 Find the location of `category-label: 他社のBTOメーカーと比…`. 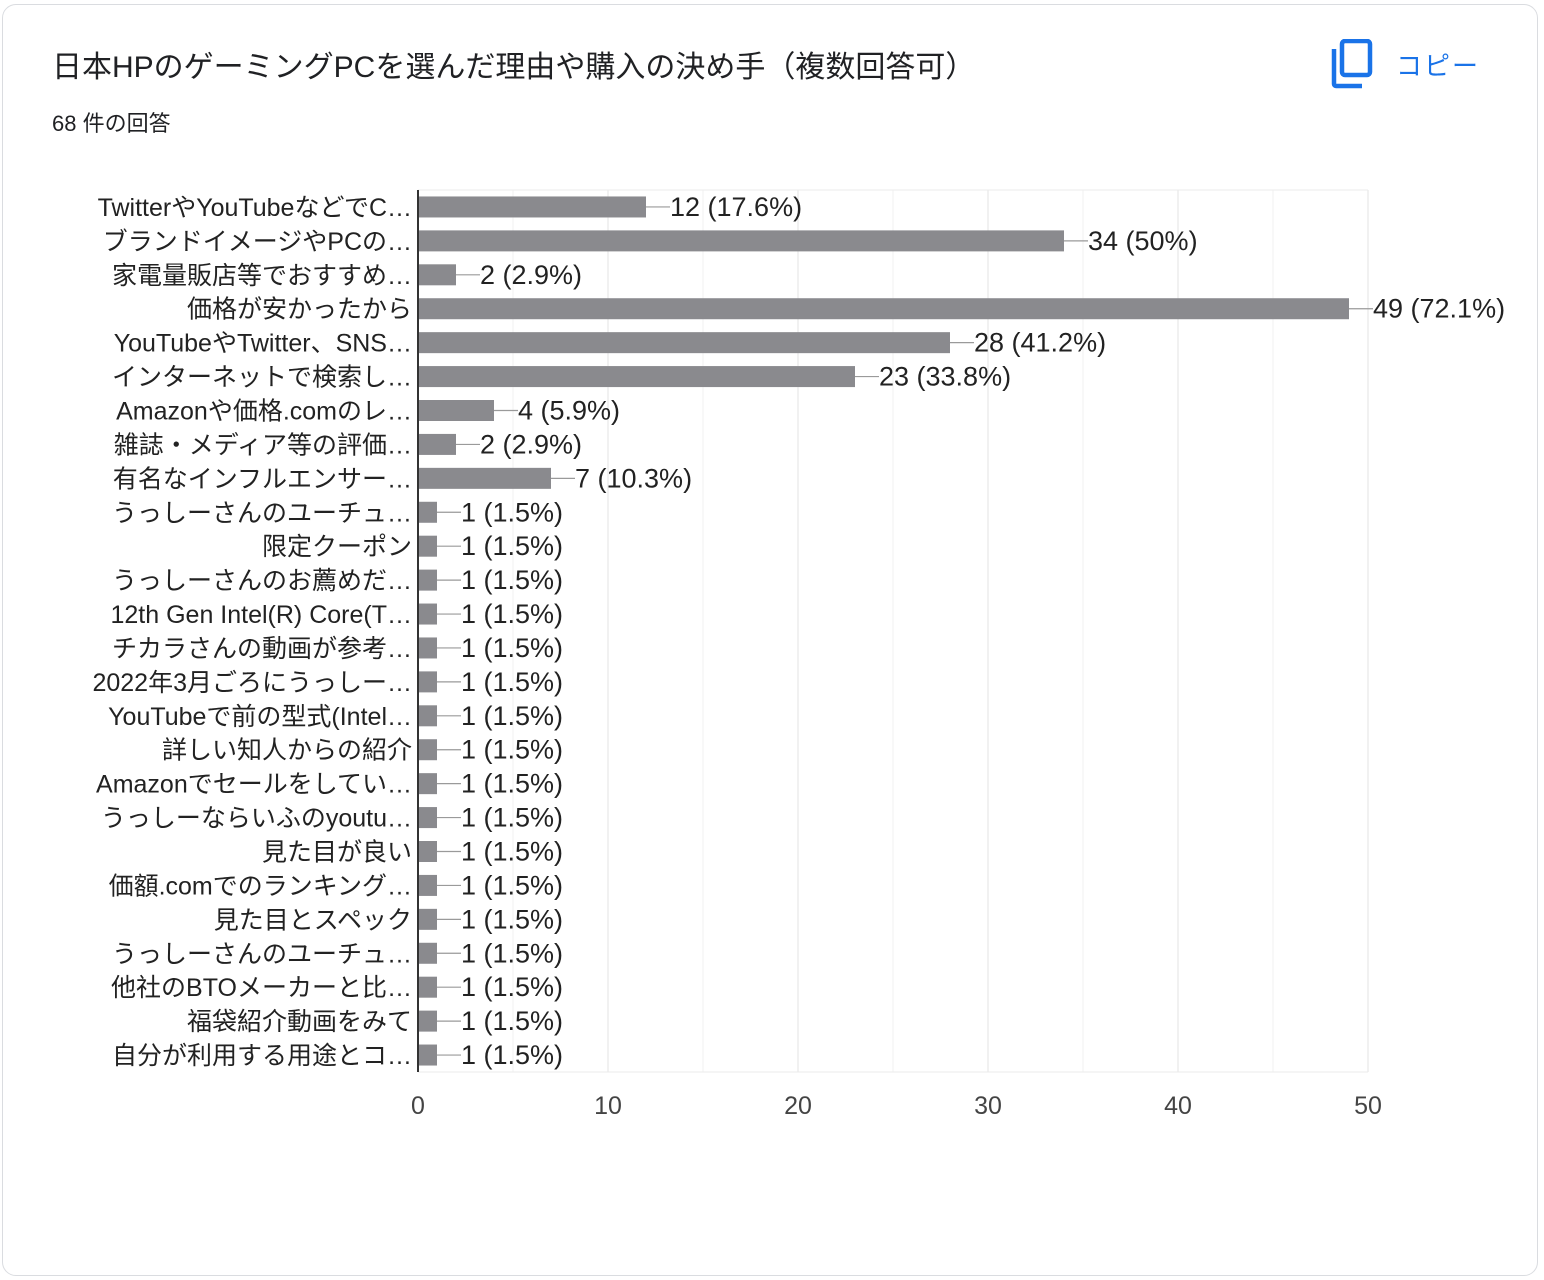

category-label: 他社のBTOメーカーと比… is located at coordinates (261, 988).